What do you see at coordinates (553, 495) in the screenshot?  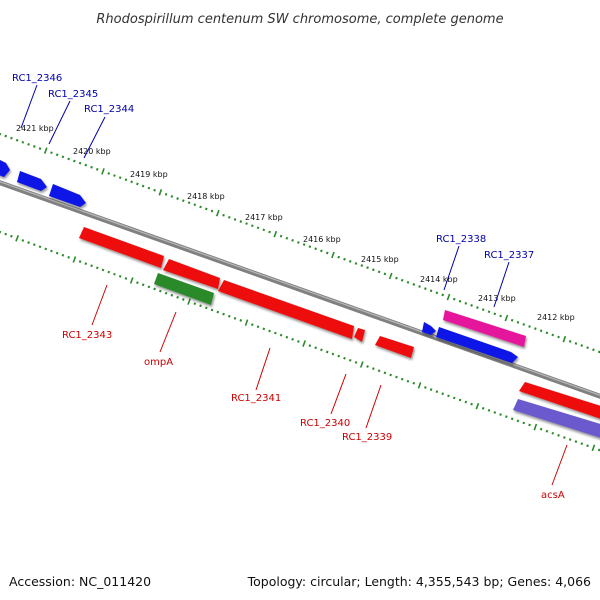 I see `gene-label: acsA` at bounding box center [553, 495].